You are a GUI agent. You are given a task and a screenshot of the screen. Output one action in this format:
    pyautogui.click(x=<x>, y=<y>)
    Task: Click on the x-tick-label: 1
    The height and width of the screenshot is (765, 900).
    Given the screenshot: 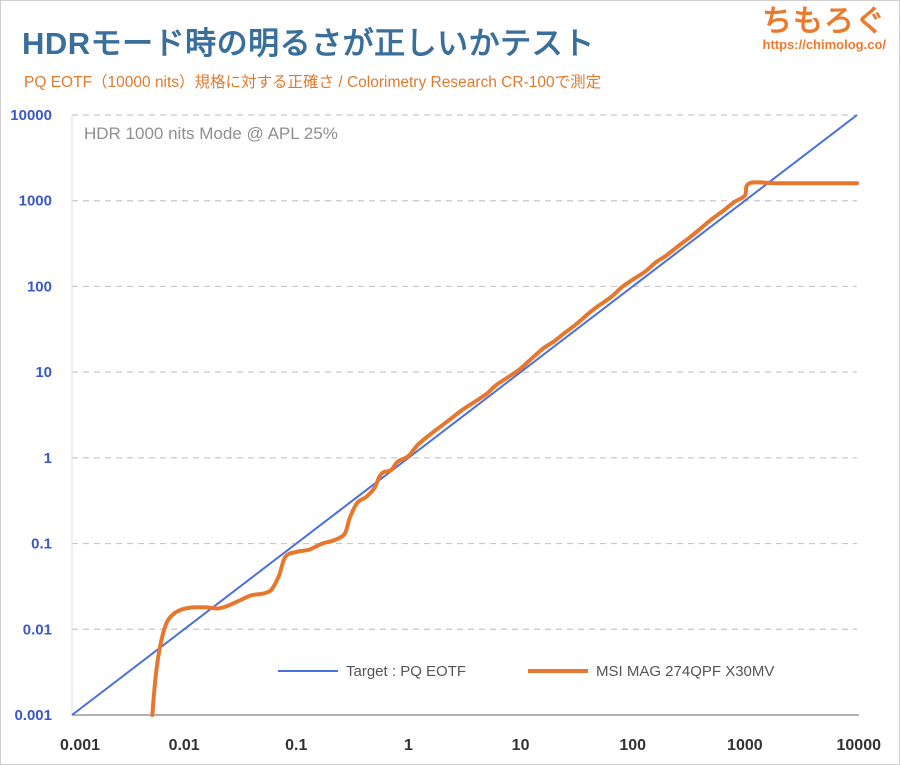 What is the action you would take?
    pyautogui.click(x=408, y=745)
    